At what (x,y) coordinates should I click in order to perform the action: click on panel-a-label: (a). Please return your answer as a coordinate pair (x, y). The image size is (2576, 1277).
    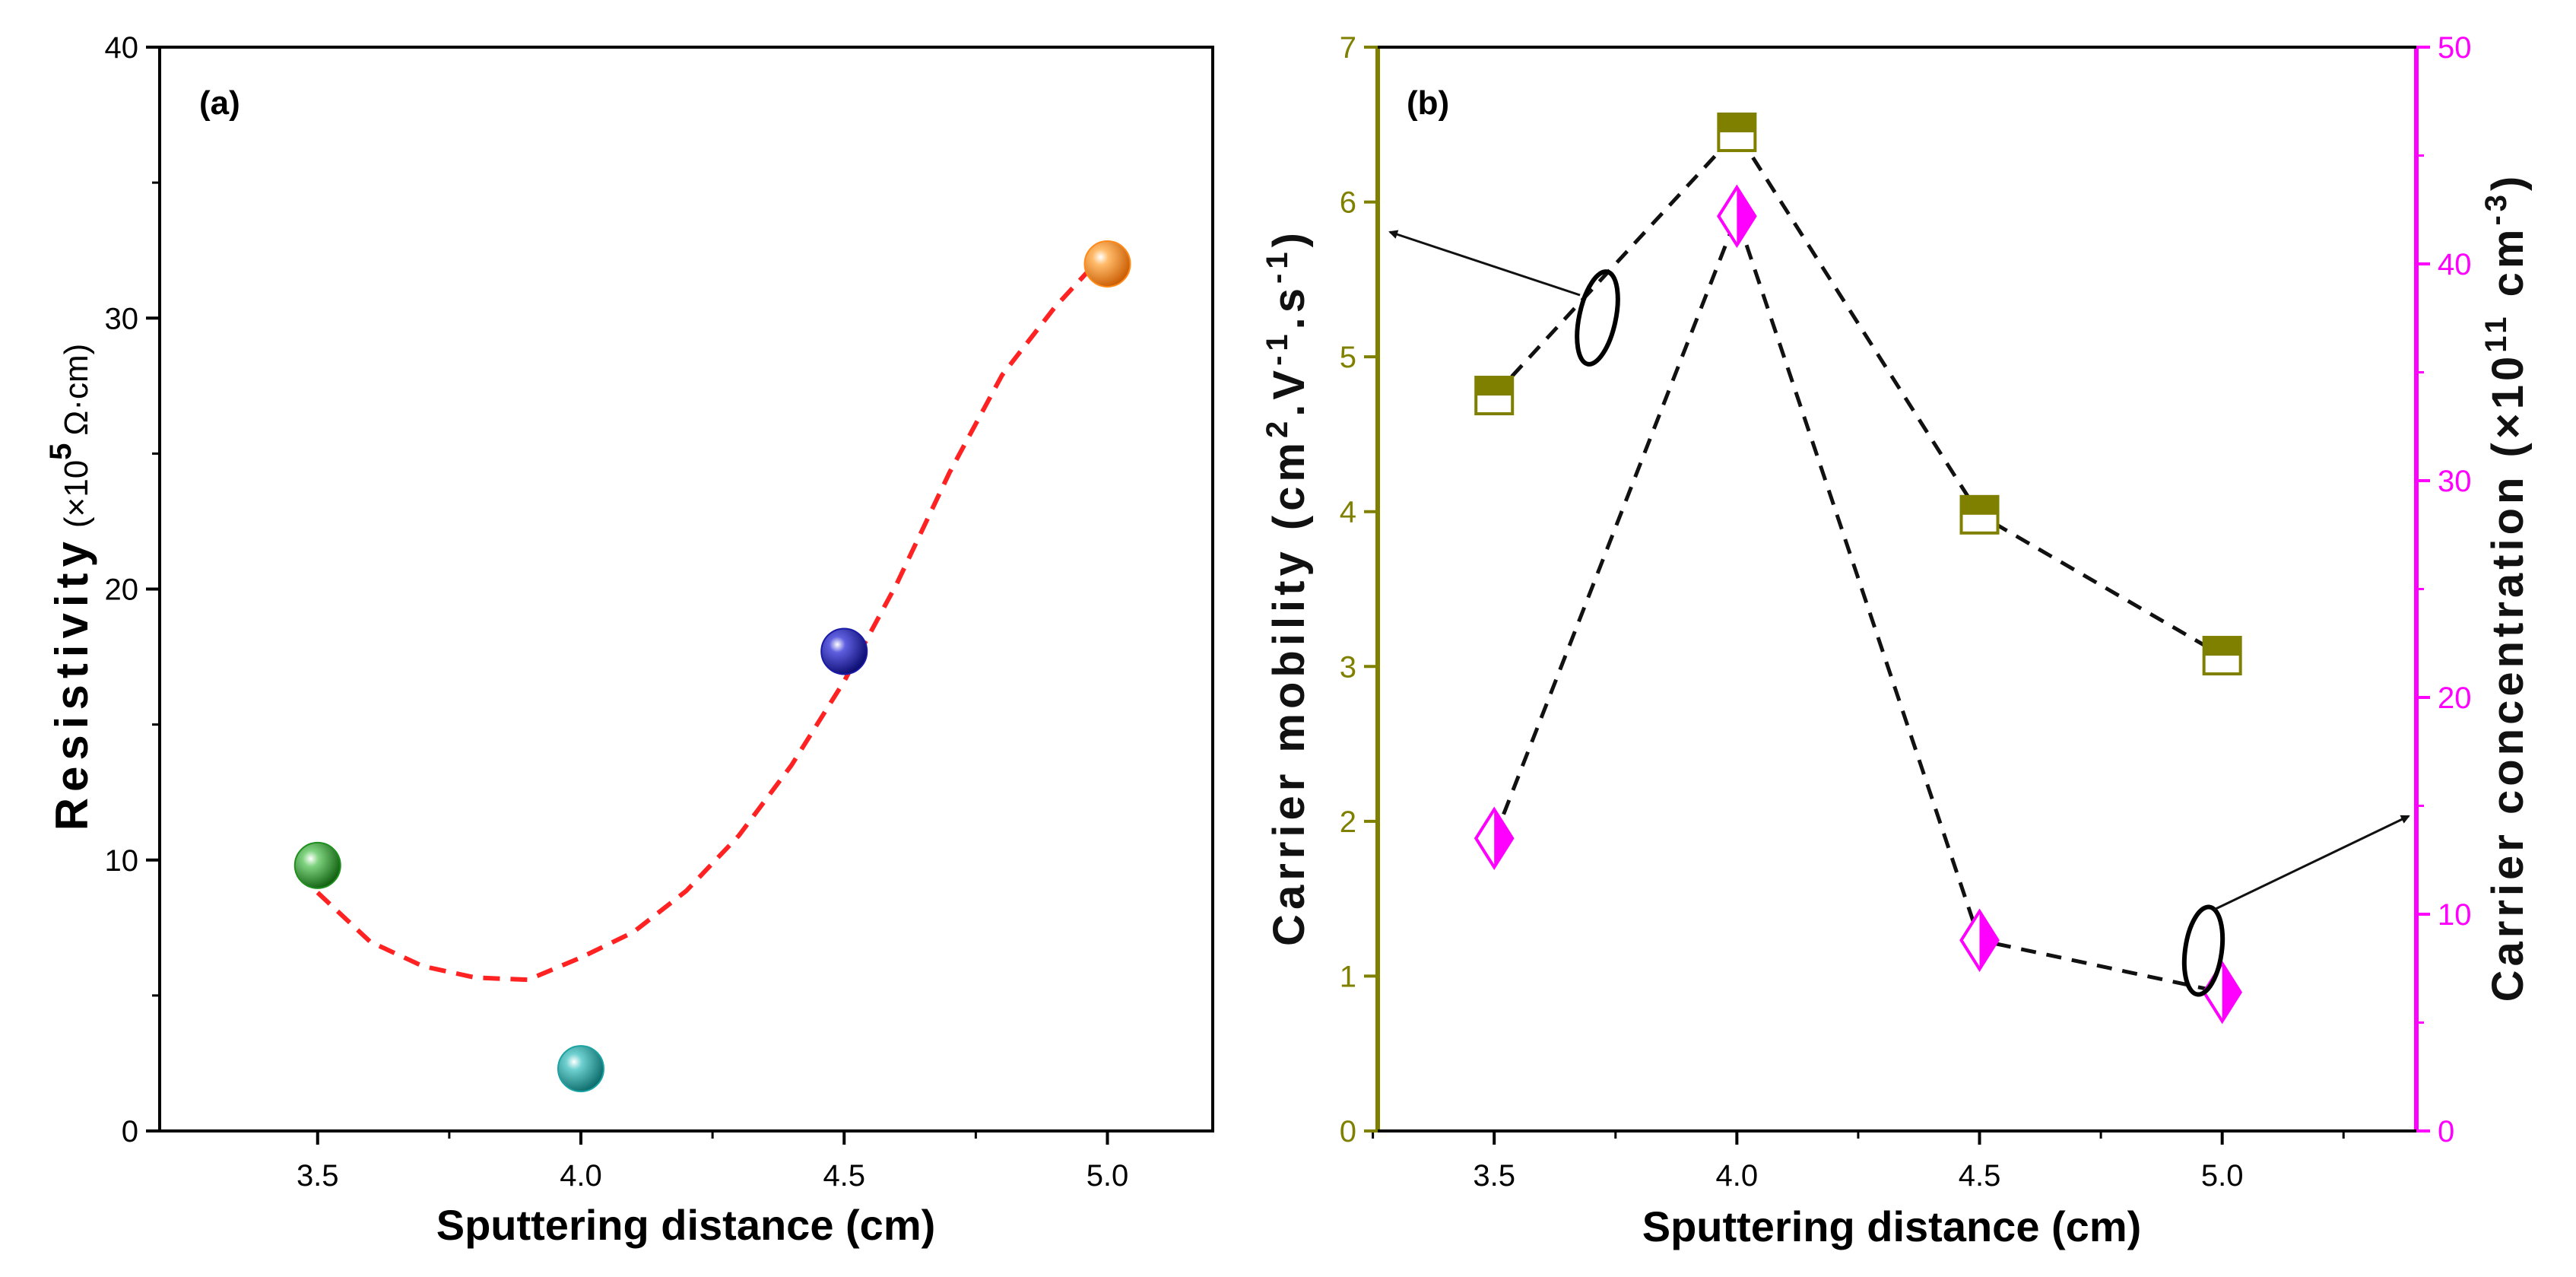
    Looking at the image, I should click on (220, 103).